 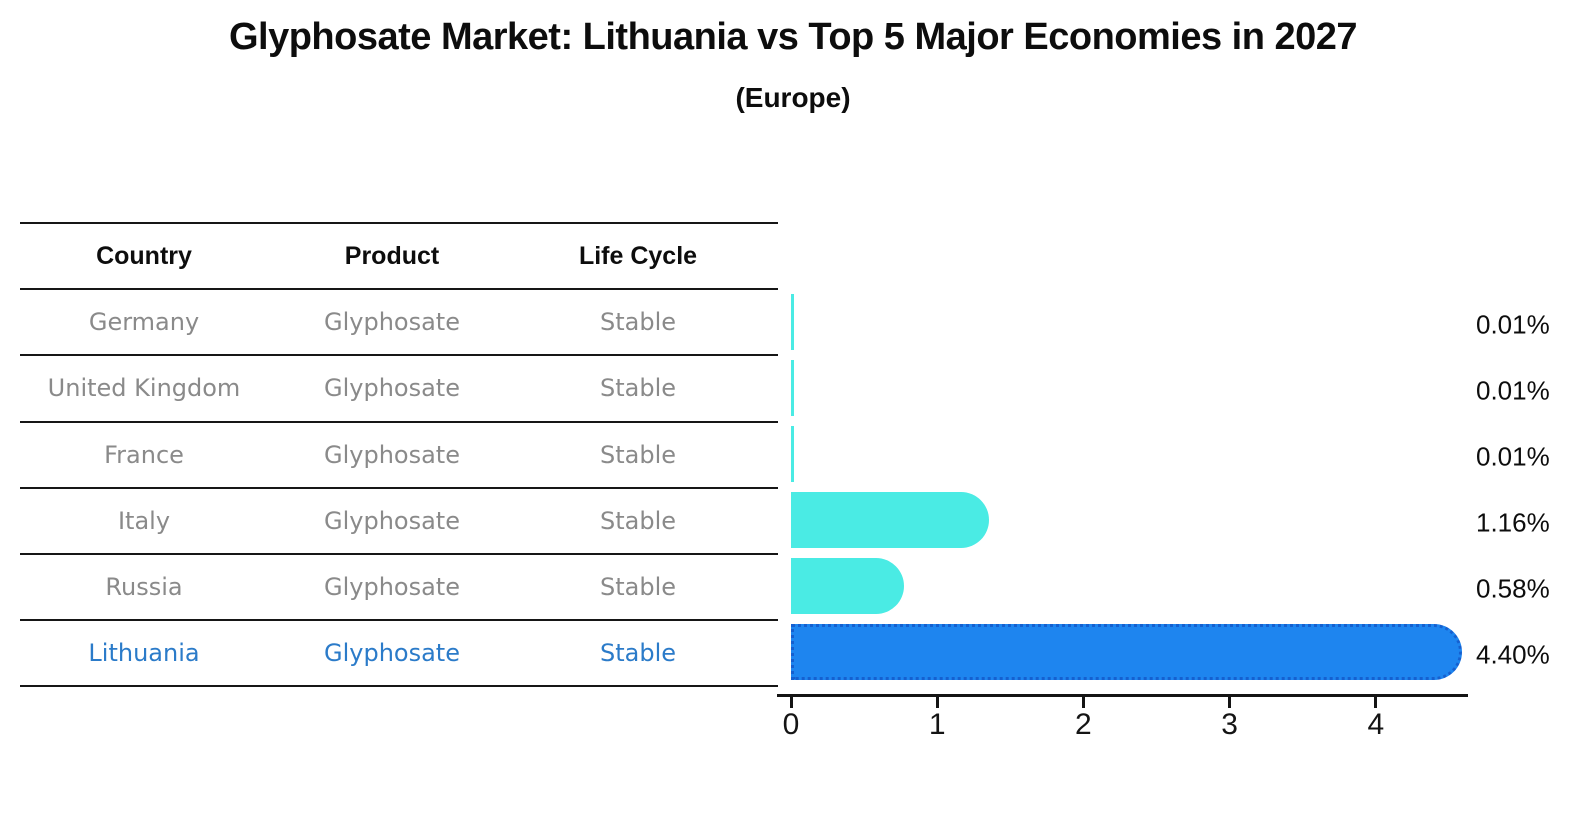 I want to click on table-row: Russia Glyphosate Stable, so click(x=399, y=585).